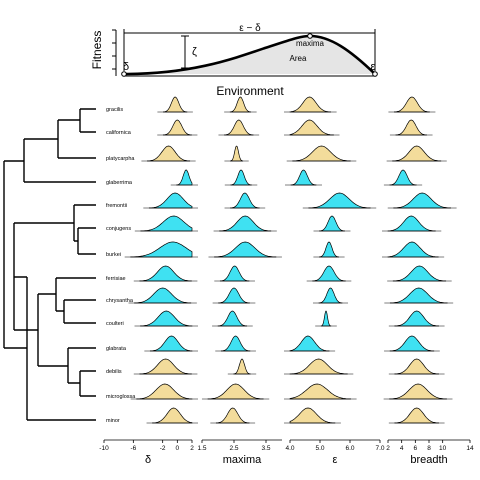 Image resolution: width=480 pixels, height=480 pixels. I want to click on zeta-label: ζ, so click(194, 52).